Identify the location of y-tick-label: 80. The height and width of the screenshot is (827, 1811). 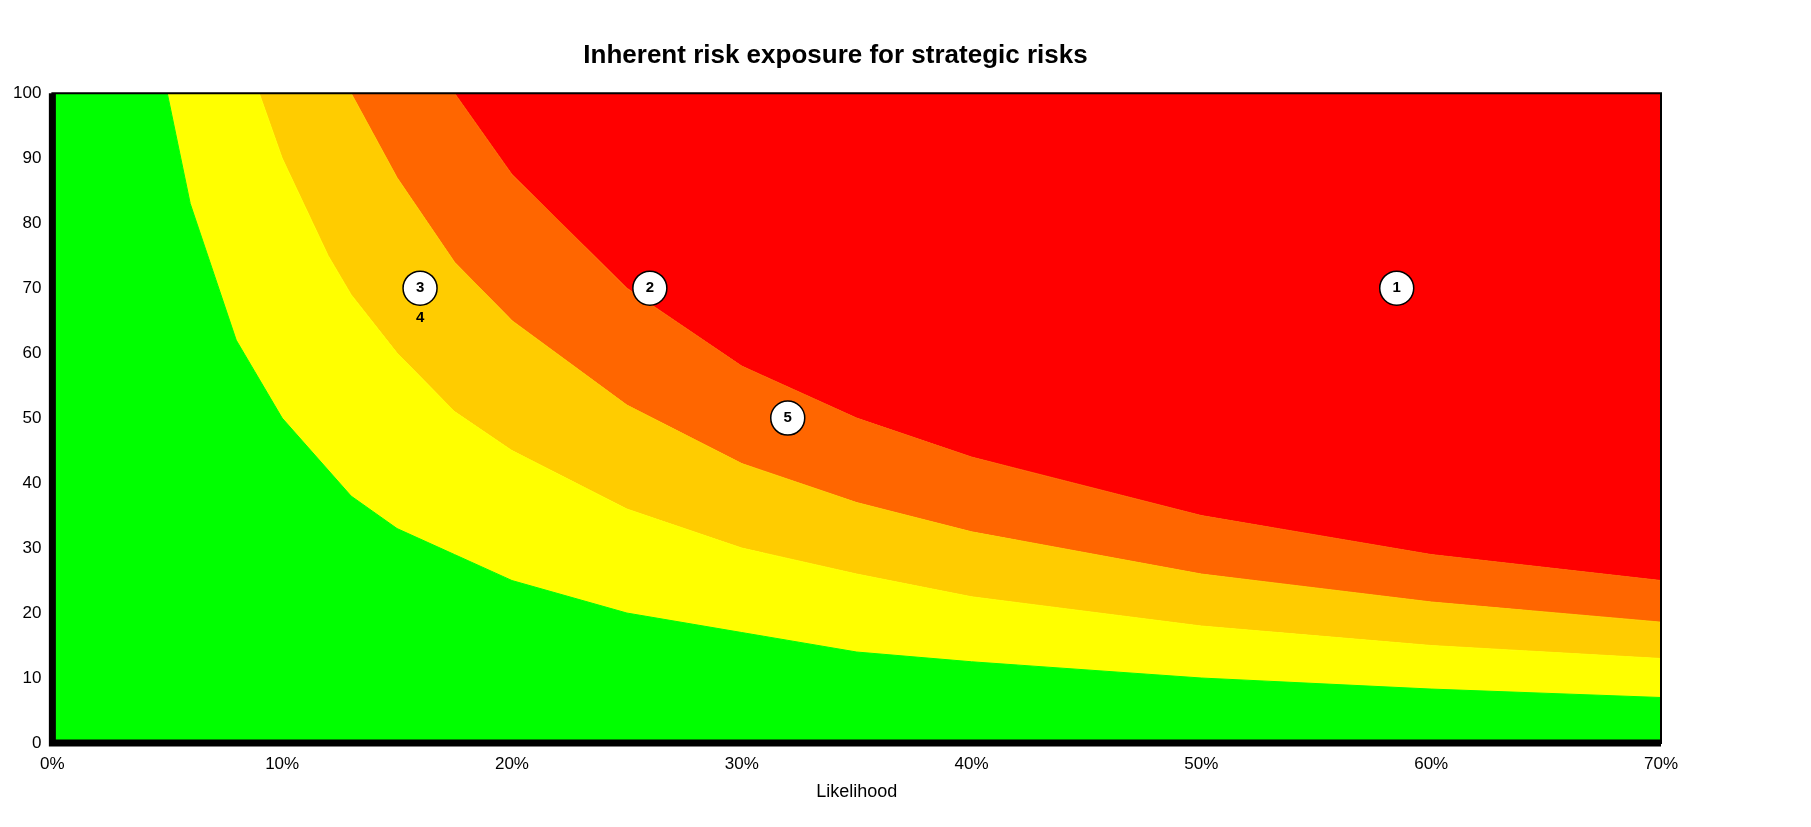
(32, 222).